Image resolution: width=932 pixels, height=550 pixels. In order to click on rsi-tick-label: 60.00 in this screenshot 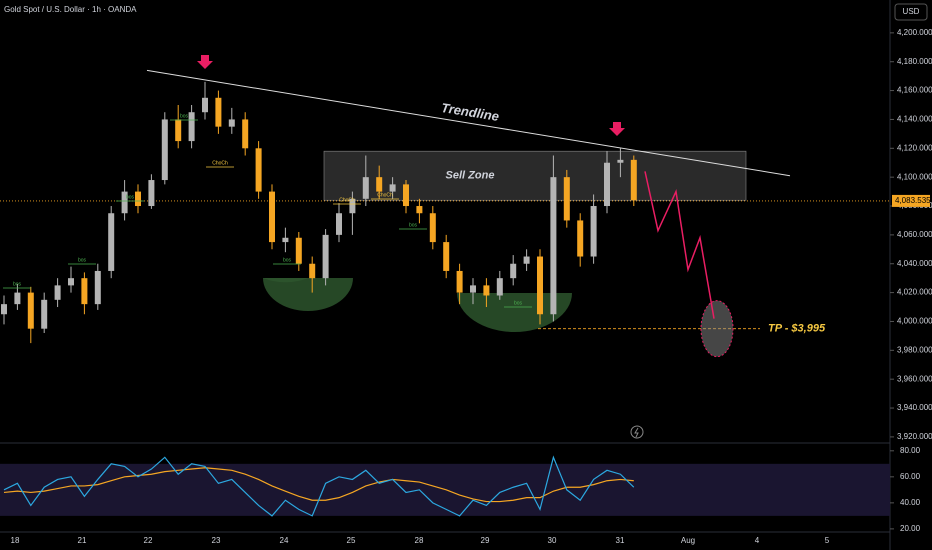, I will do `click(910, 476)`.